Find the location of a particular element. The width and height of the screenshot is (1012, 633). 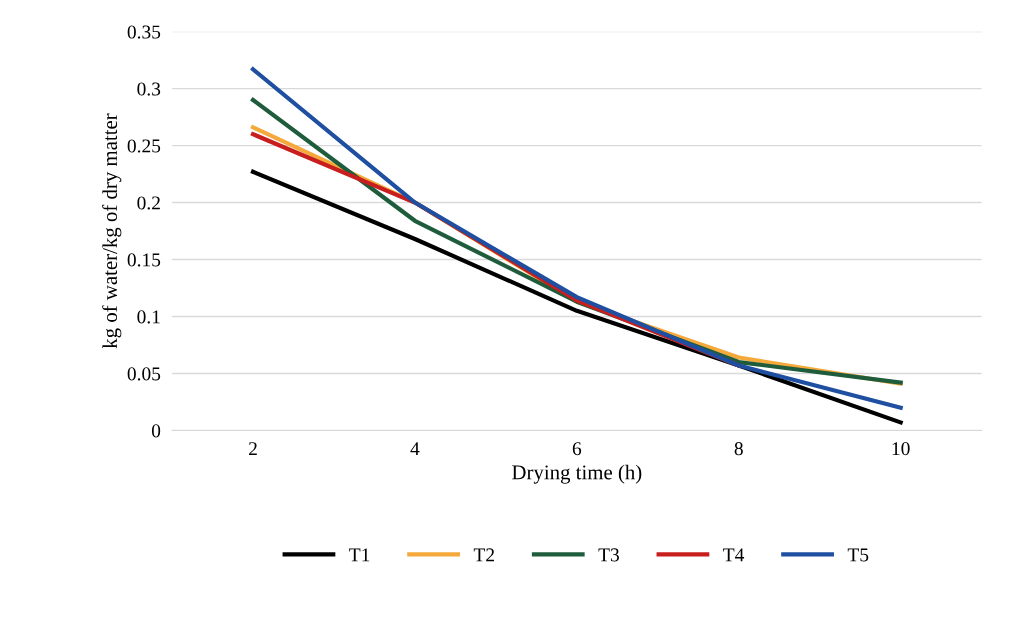

x-tick-label: 8 is located at coordinates (738, 449).